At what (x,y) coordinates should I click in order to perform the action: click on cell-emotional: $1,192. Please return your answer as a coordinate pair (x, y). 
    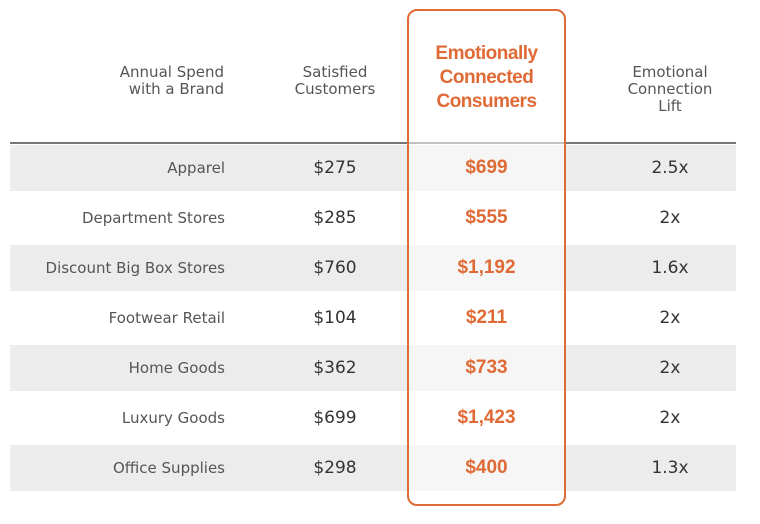
    Looking at the image, I should click on (486, 267).